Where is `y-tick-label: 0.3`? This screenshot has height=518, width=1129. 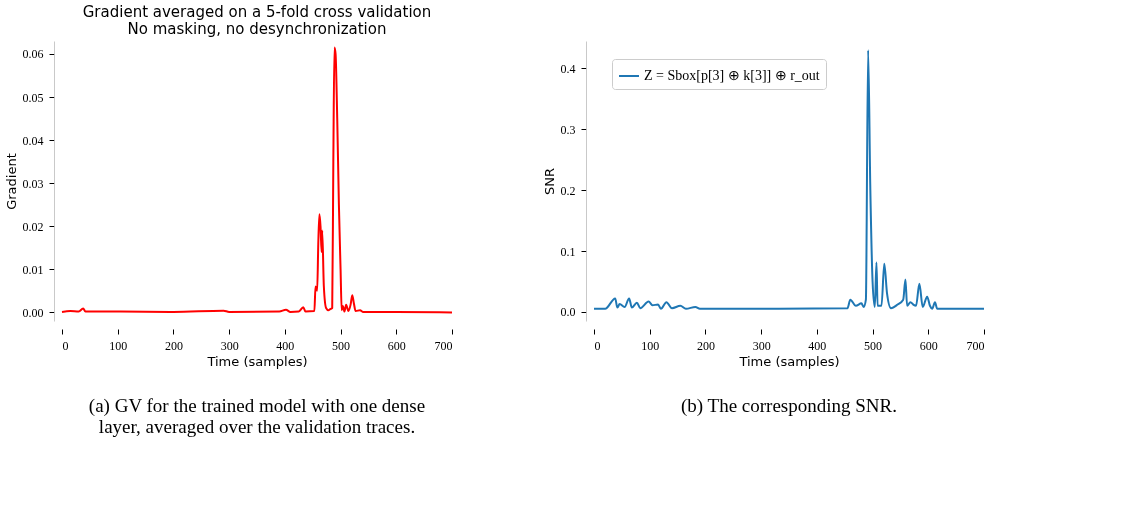 y-tick-label: 0.3 is located at coordinates (568, 129).